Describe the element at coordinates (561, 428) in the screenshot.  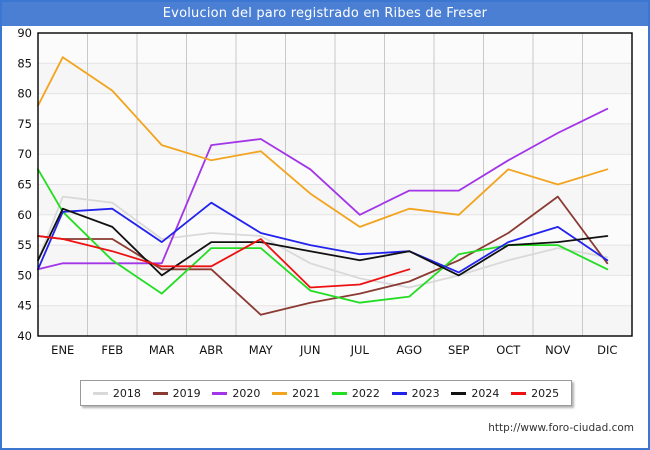
I see `source-url: http://www.foro-ciudad.com` at that location.